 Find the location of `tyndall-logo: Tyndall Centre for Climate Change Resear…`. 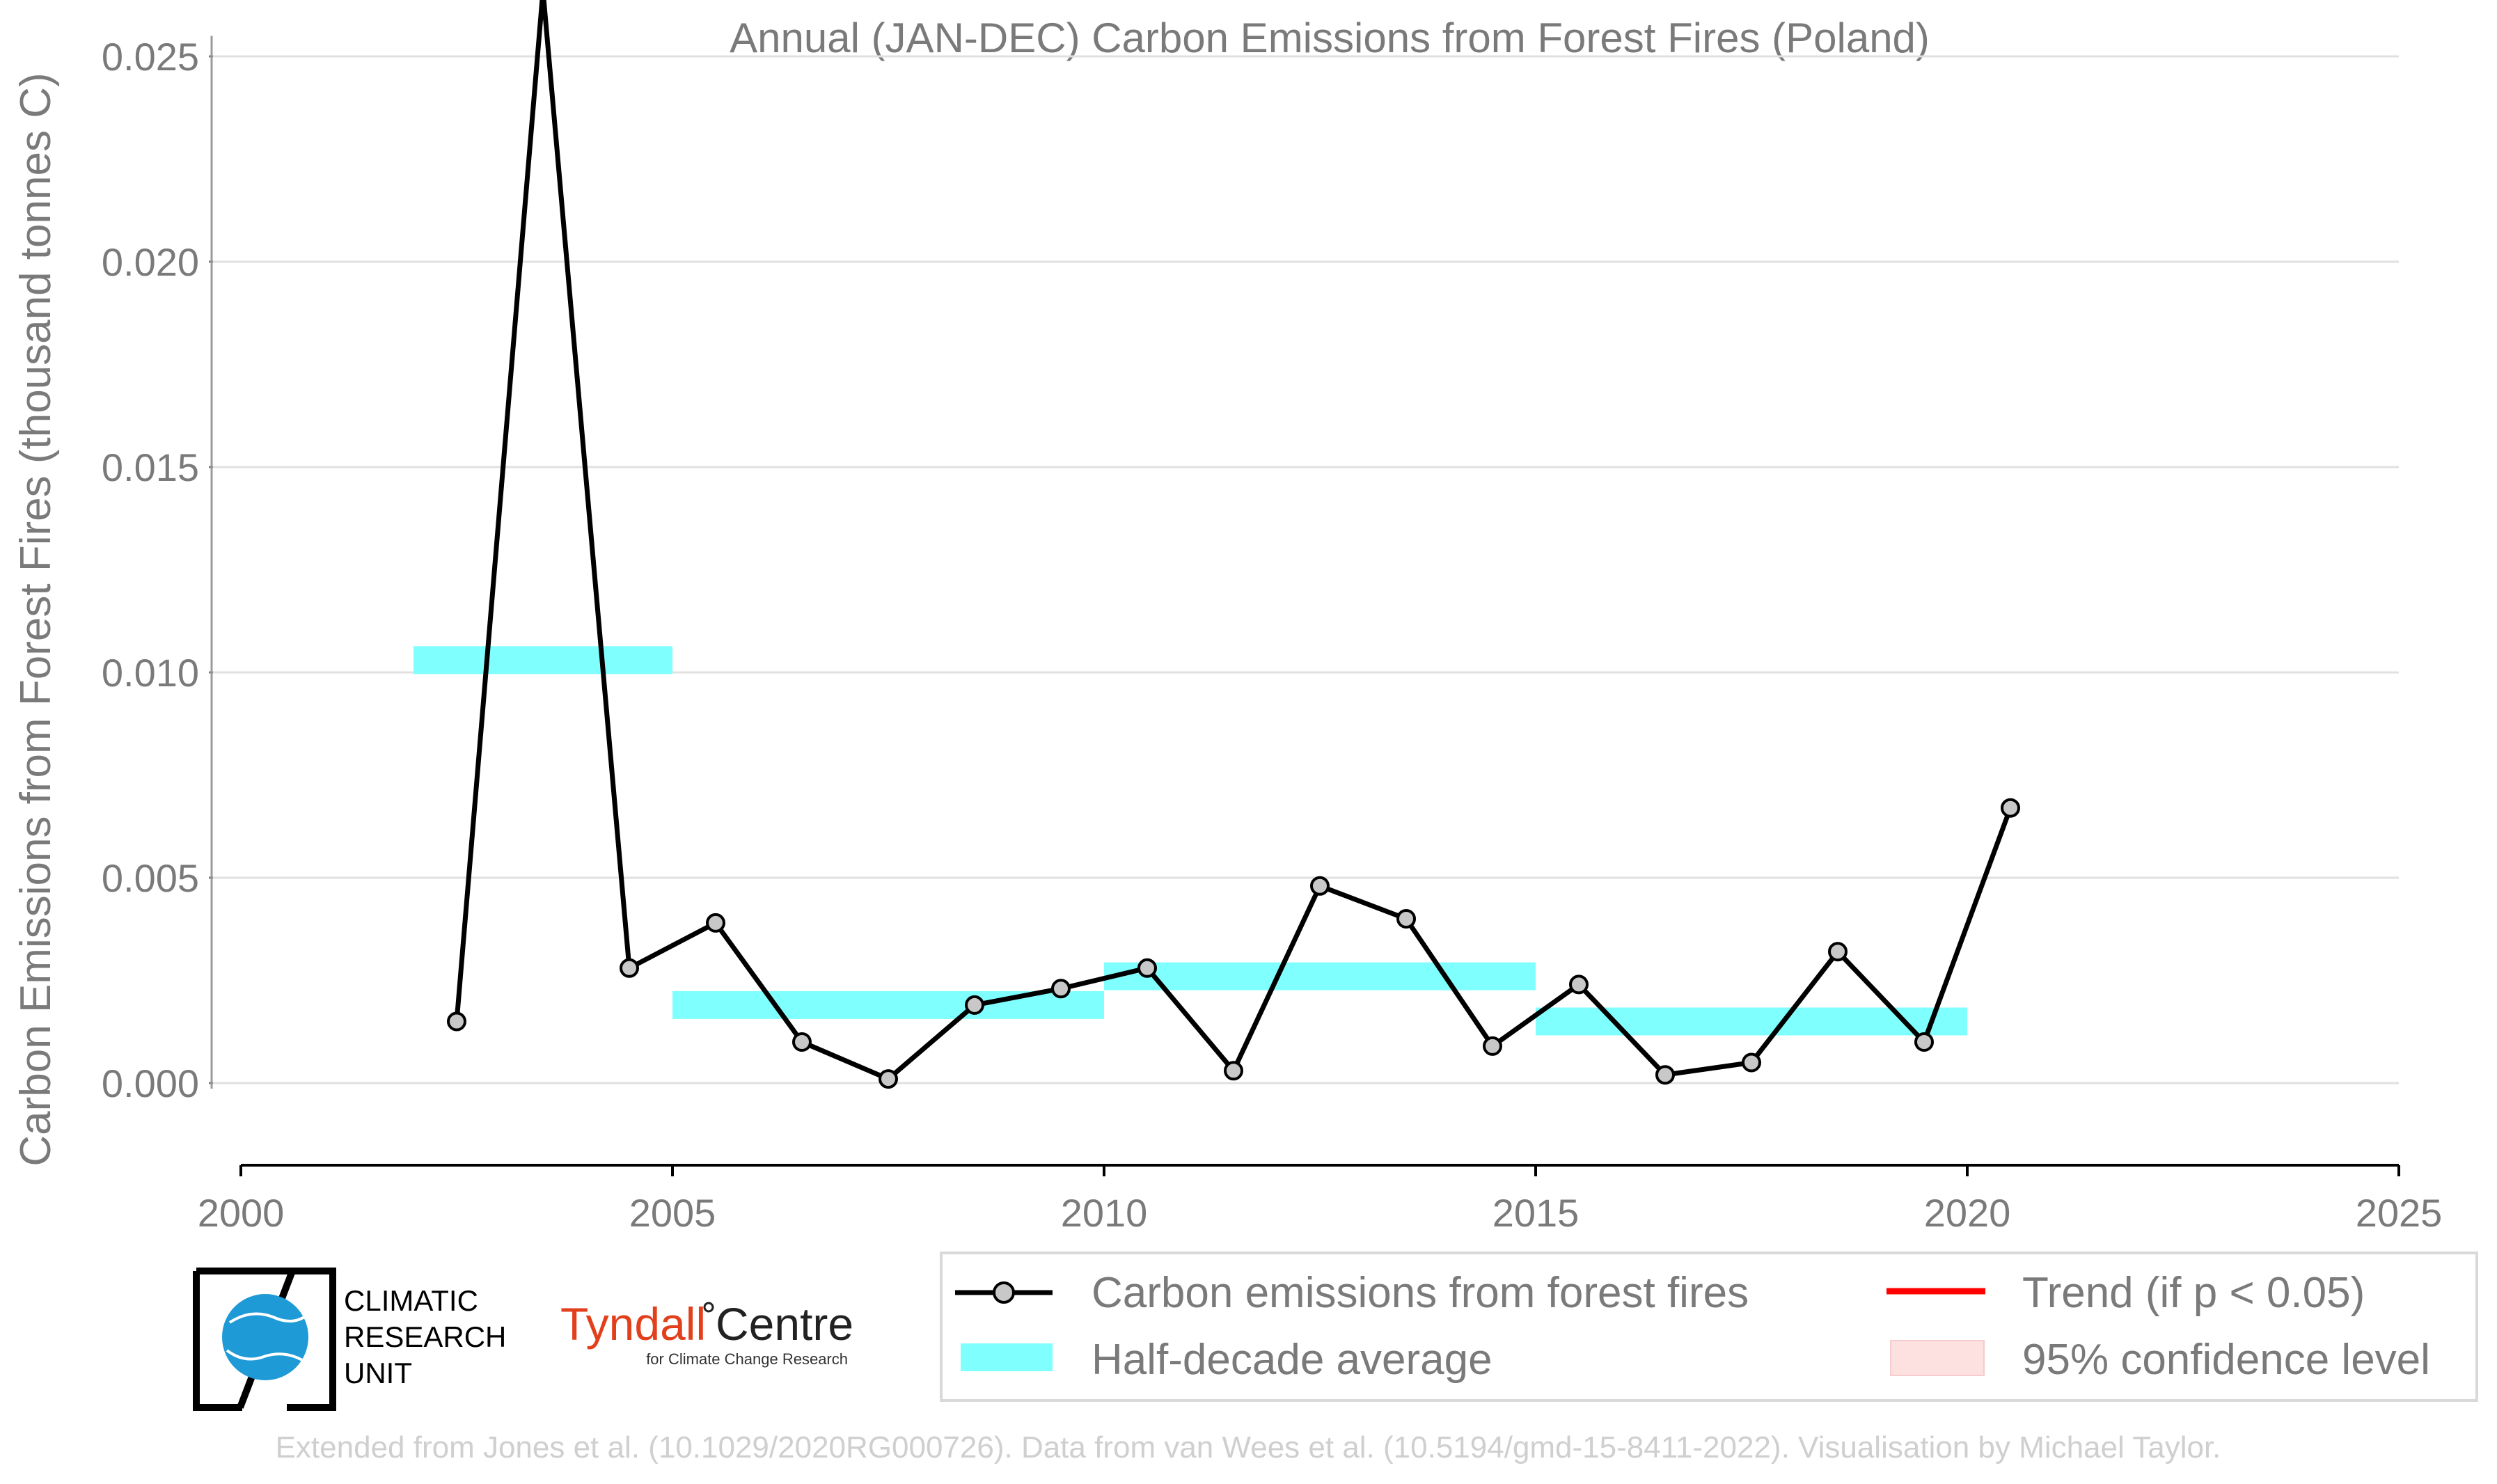

tyndall-logo: Tyndall Centre for Climate Change Resear… is located at coordinates (706, 1333).